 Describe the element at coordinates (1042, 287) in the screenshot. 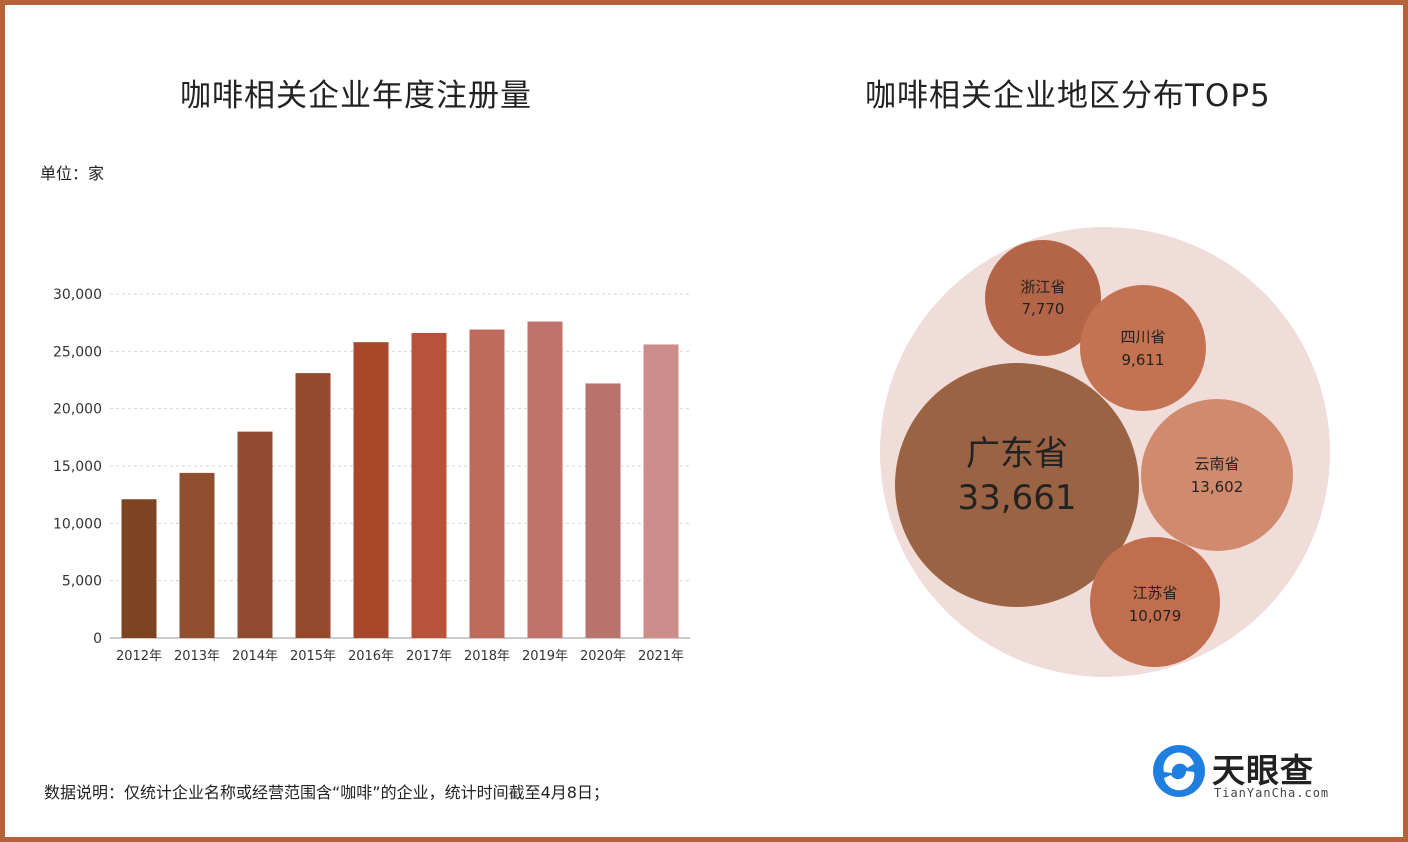

I see `bubble-region-label: 浙江省` at that location.